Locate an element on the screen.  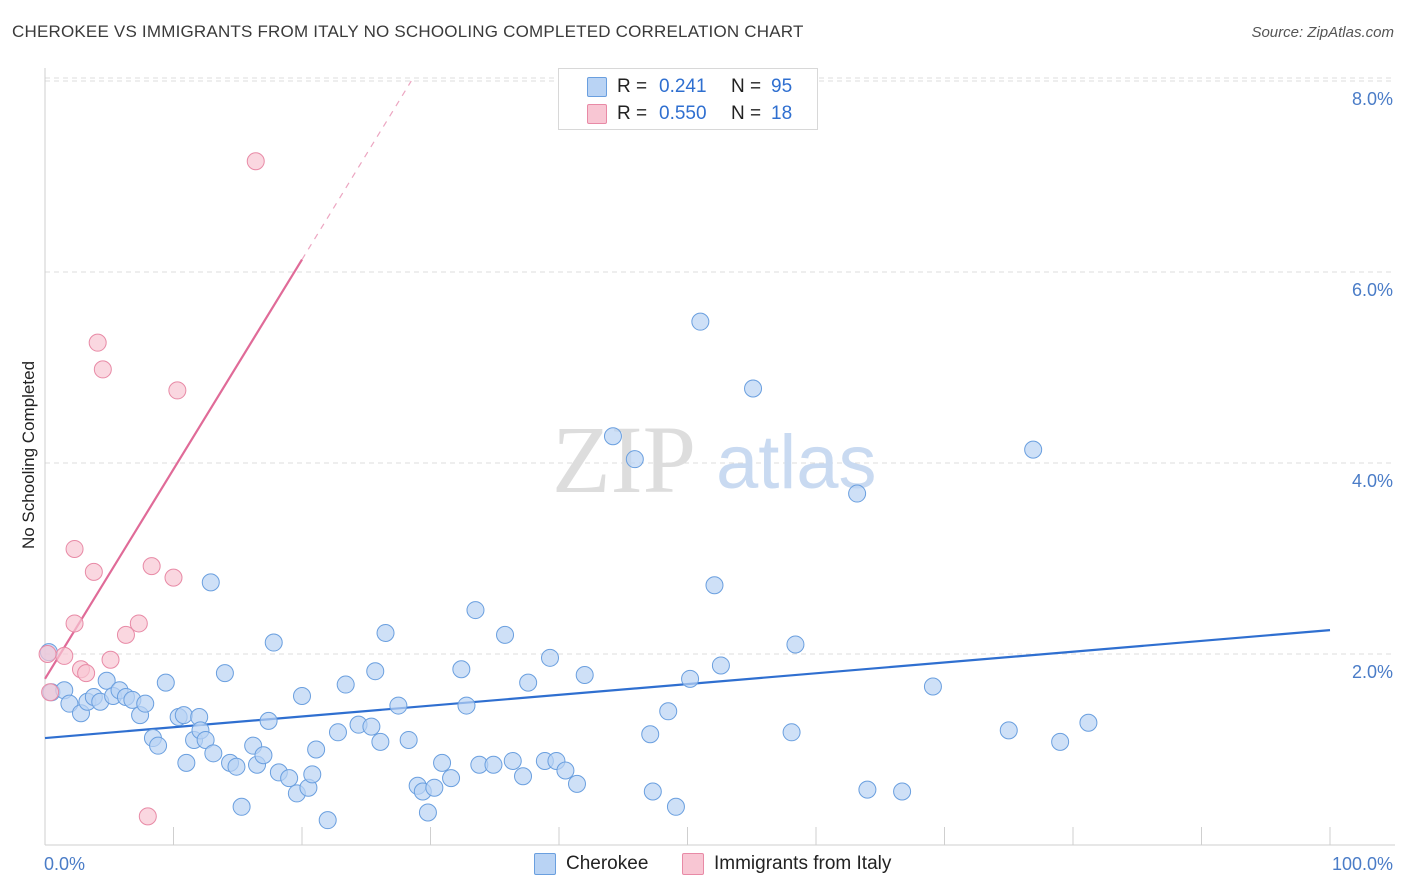
watermark: ZIP atlas is located at coordinates (714, 459).